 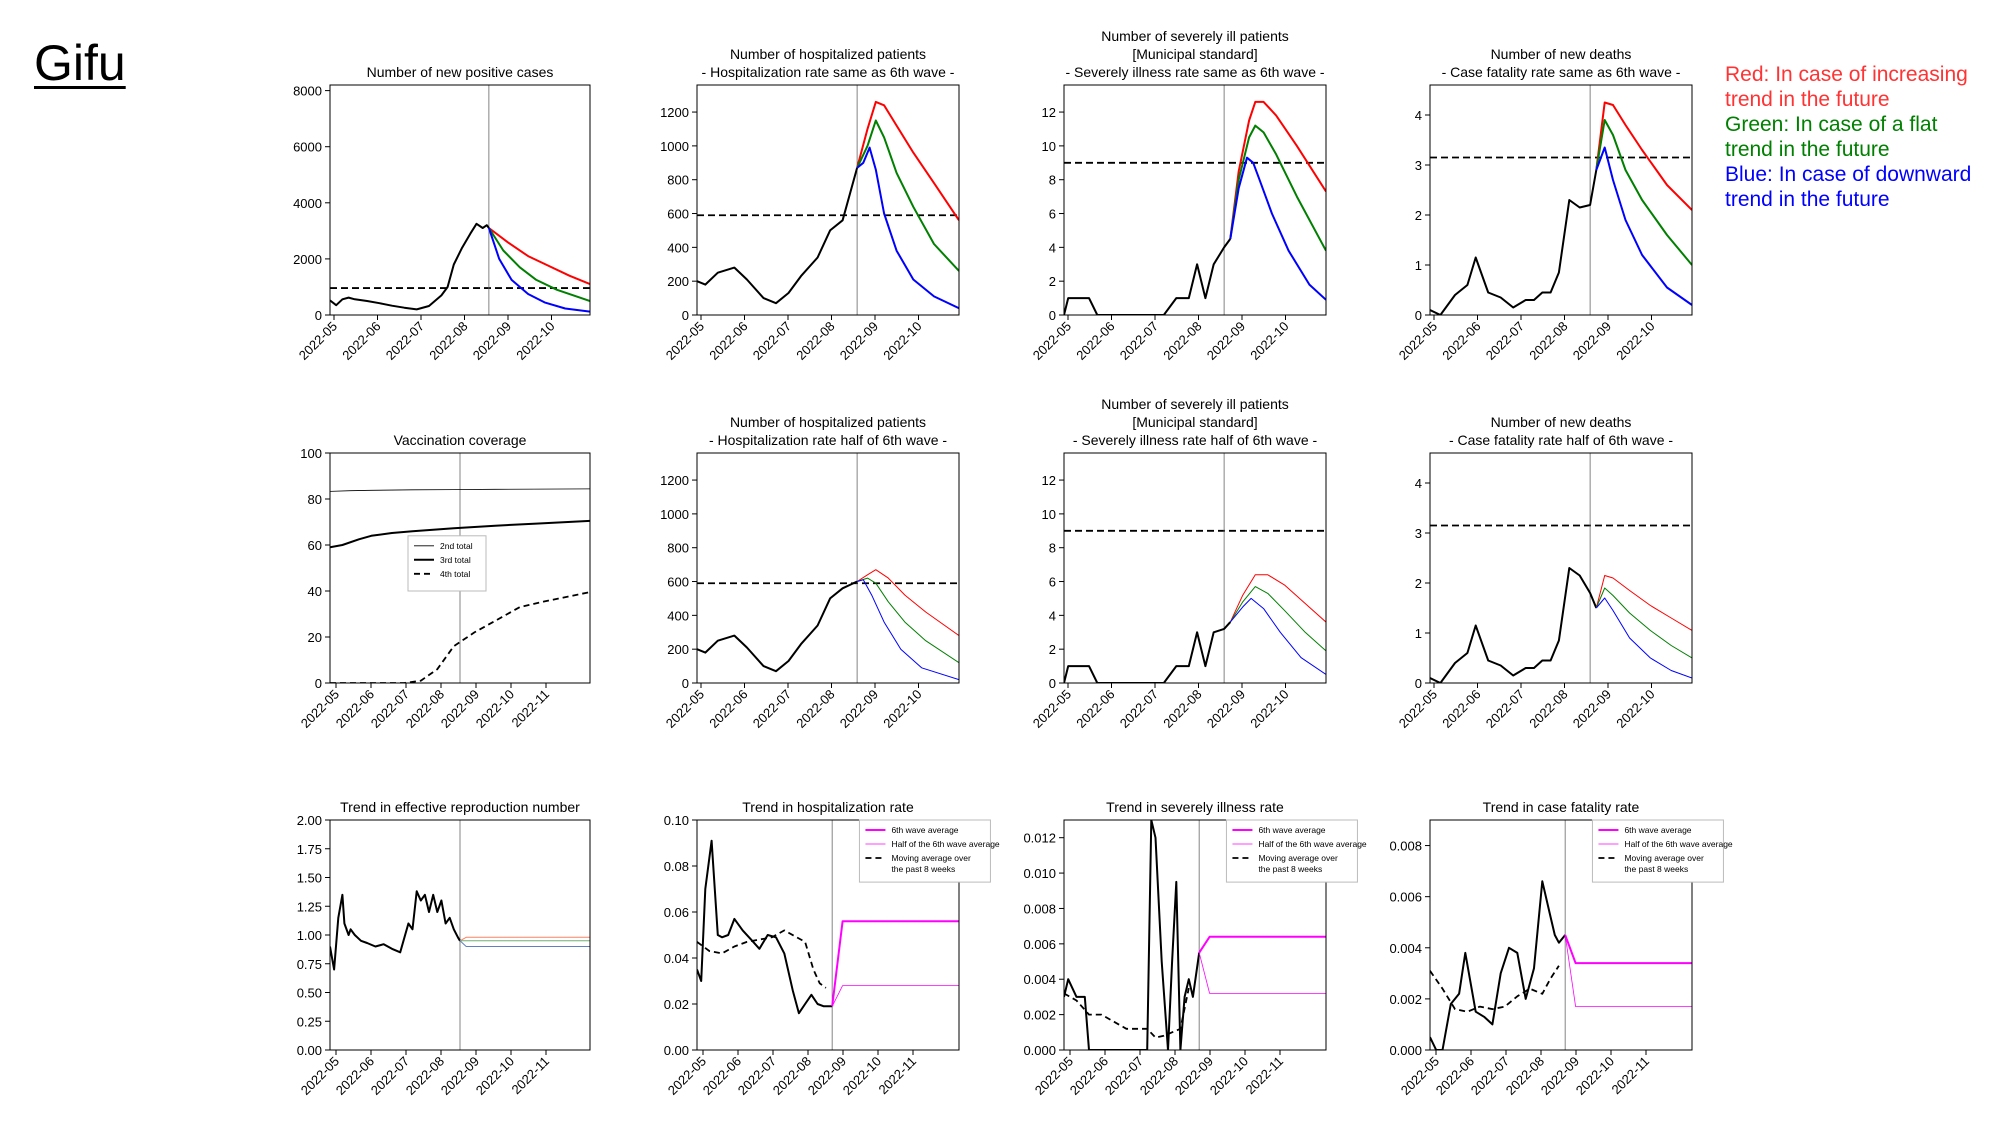 I want to click on legend-label: 4th total, so click(x=455, y=574).